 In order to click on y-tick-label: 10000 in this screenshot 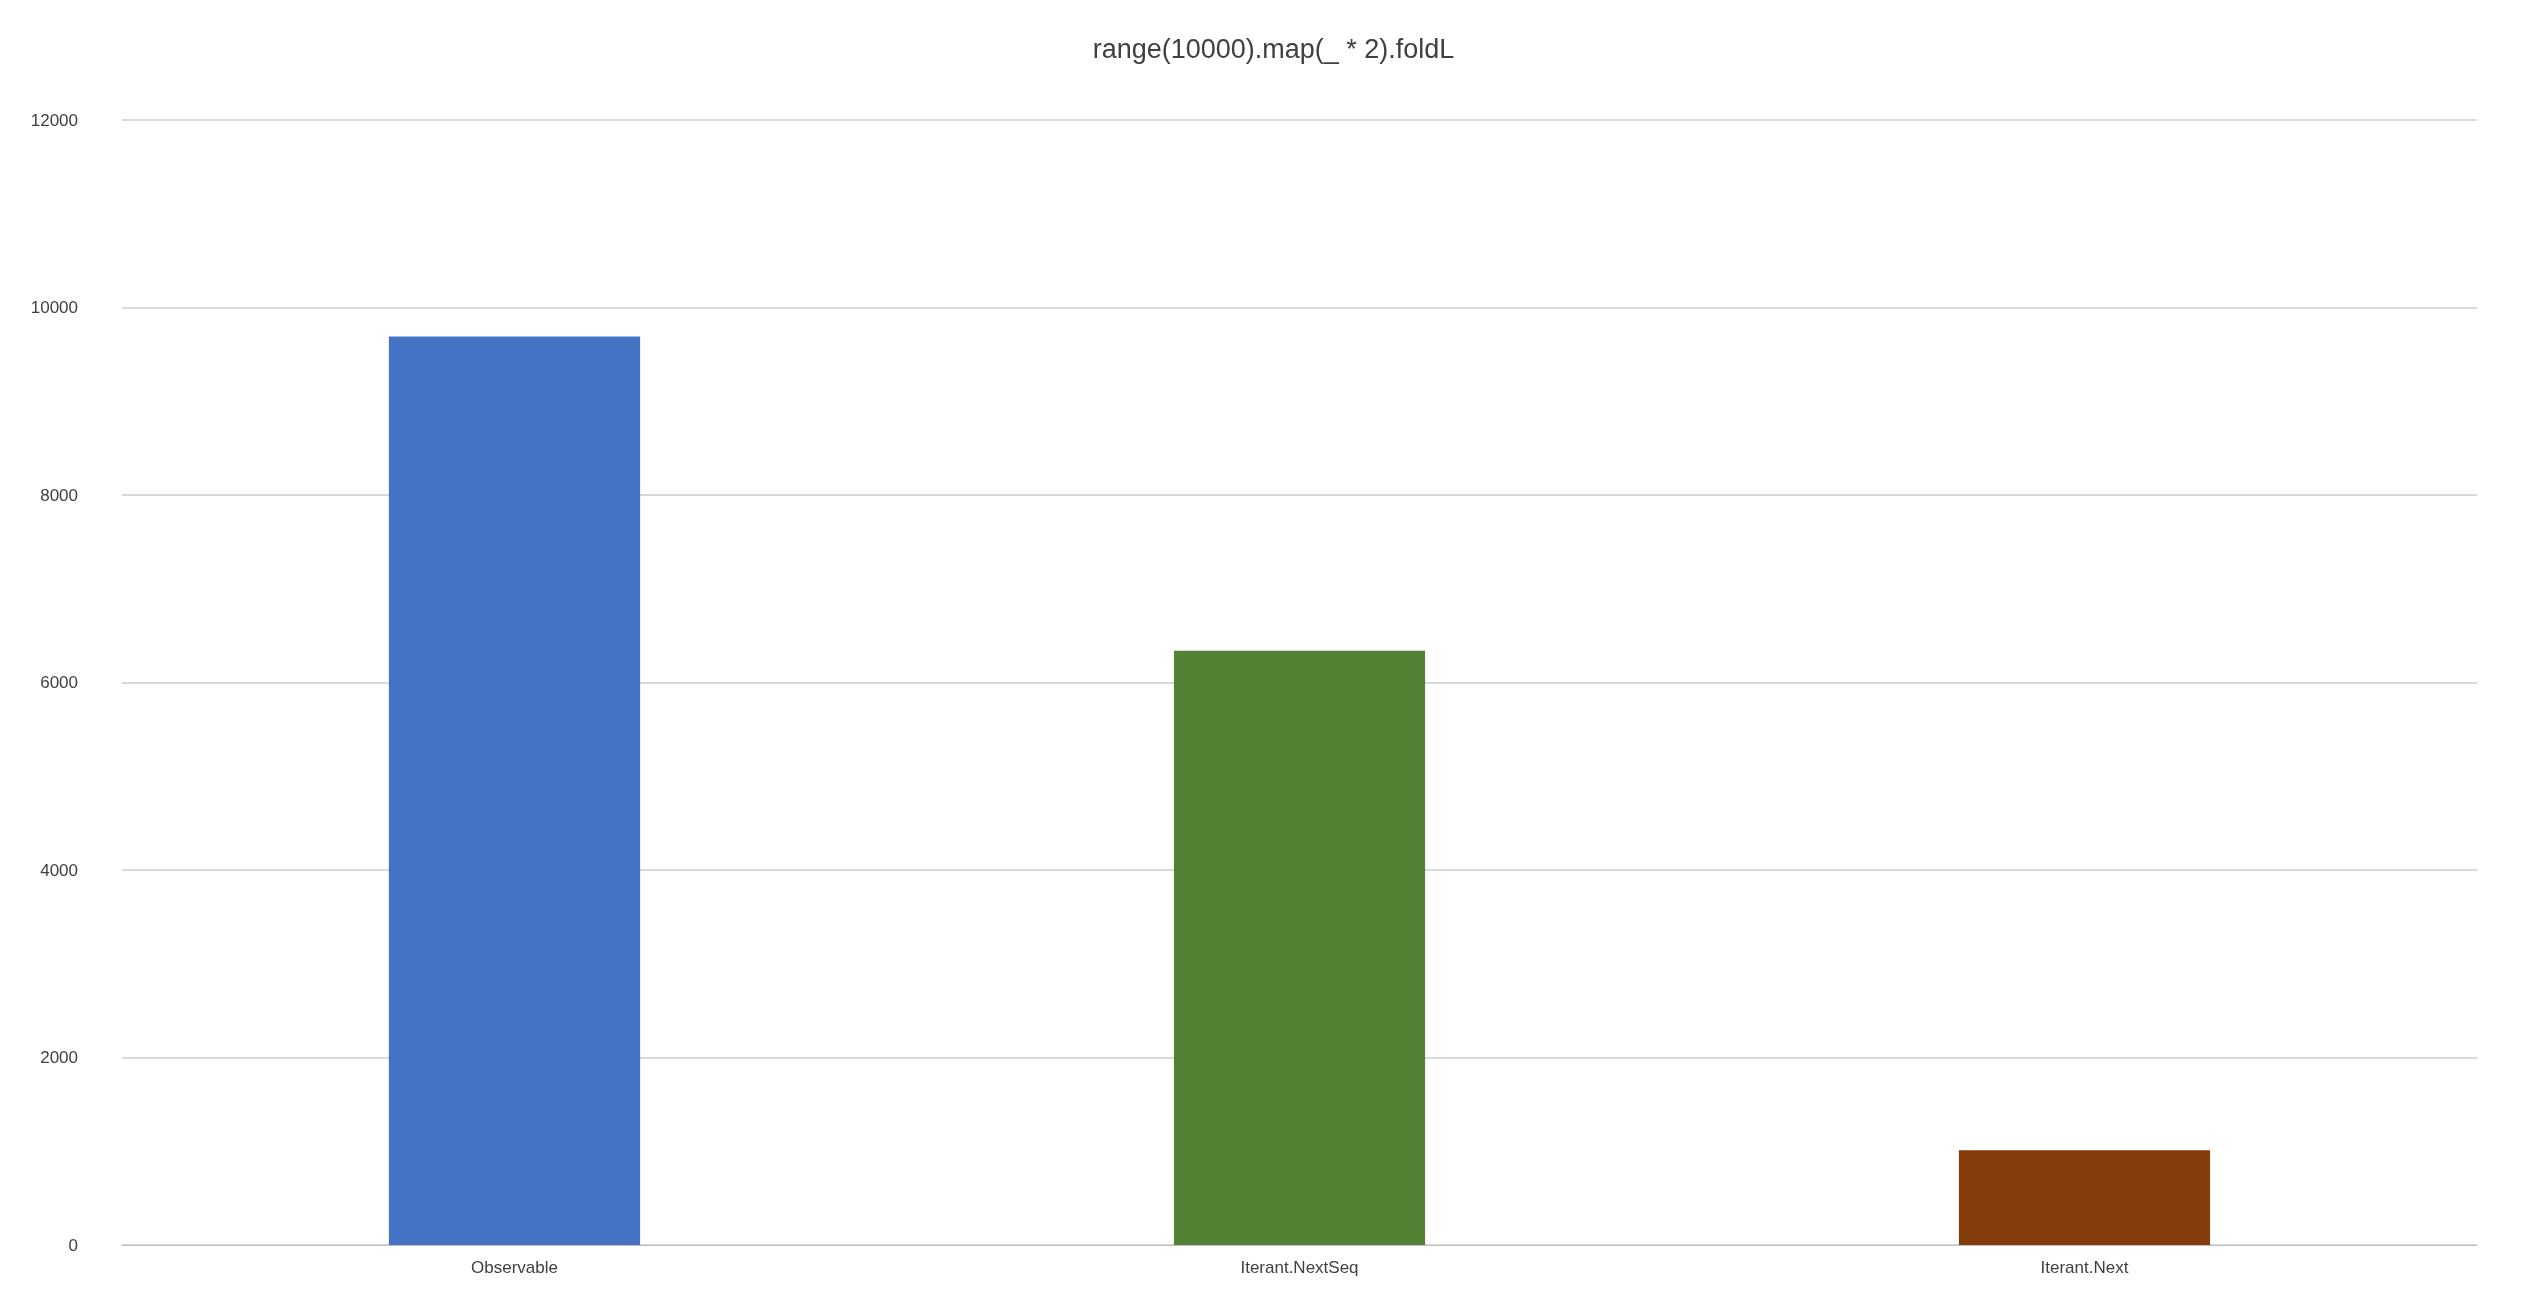, I will do `click(54, 307)`.